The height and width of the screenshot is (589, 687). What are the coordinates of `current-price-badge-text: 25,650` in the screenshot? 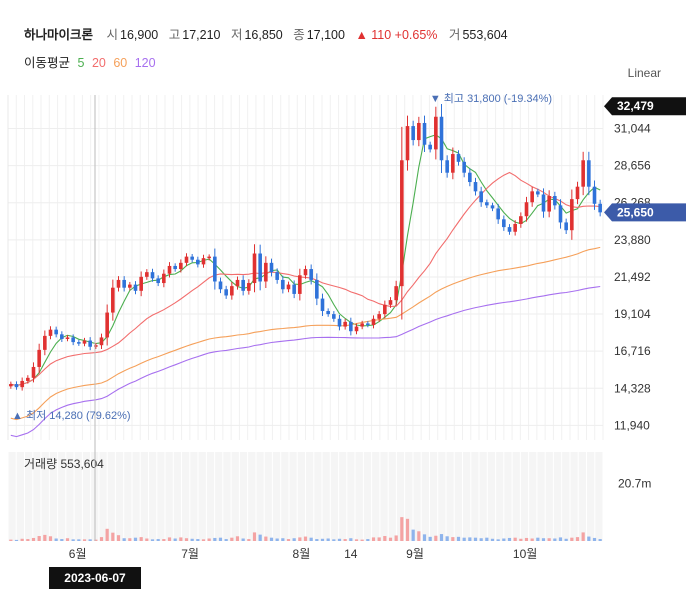 It's located at (635, 212).